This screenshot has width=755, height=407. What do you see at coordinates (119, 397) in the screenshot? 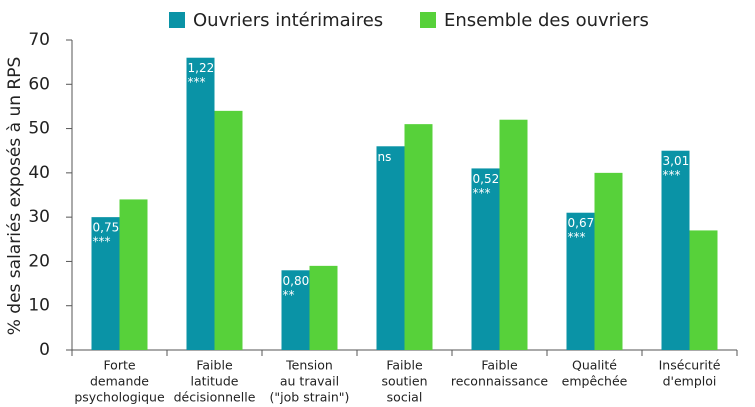
I see `x-tick-label: psychologique` at bounding box center [119, 397].